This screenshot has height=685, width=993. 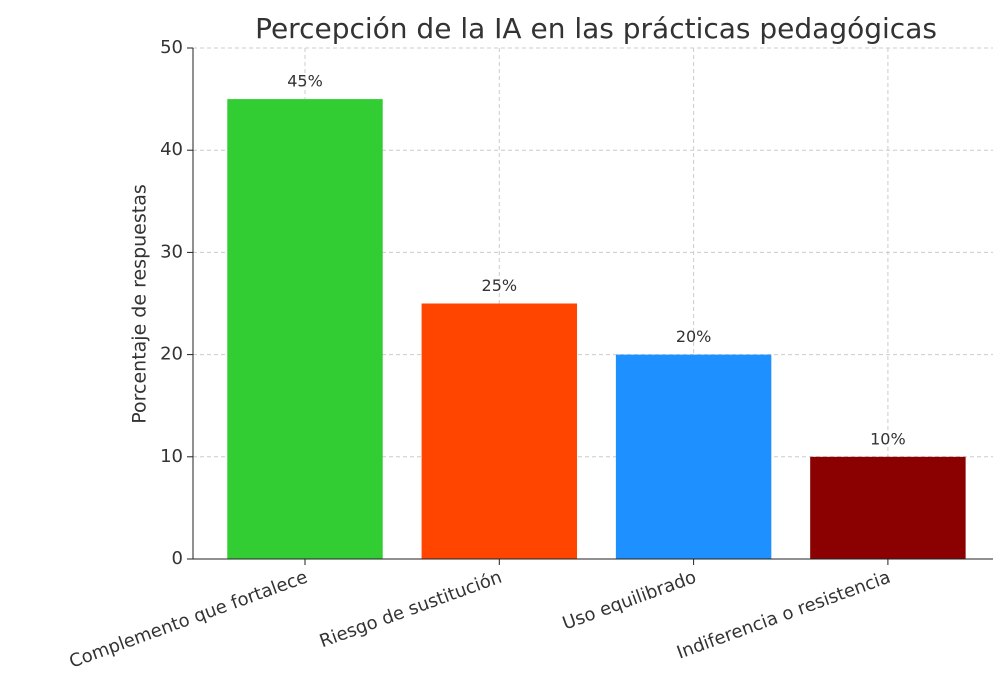 I want to click on value-label: 10%, so click(x=888, y=438).